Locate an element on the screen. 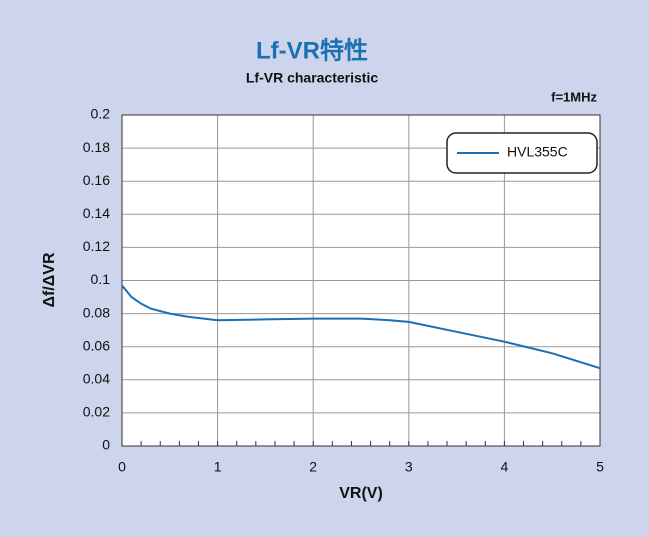  annotation: f=1MHz is located at coordinates (574, 96).